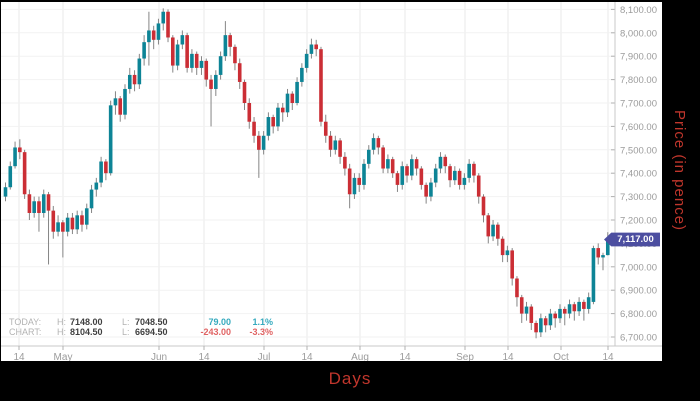 This screenshot has width=700, height=401. Describe the element at coordinates (350, 378) in the screenshot. I see `x-axis-title: Days` at that location.